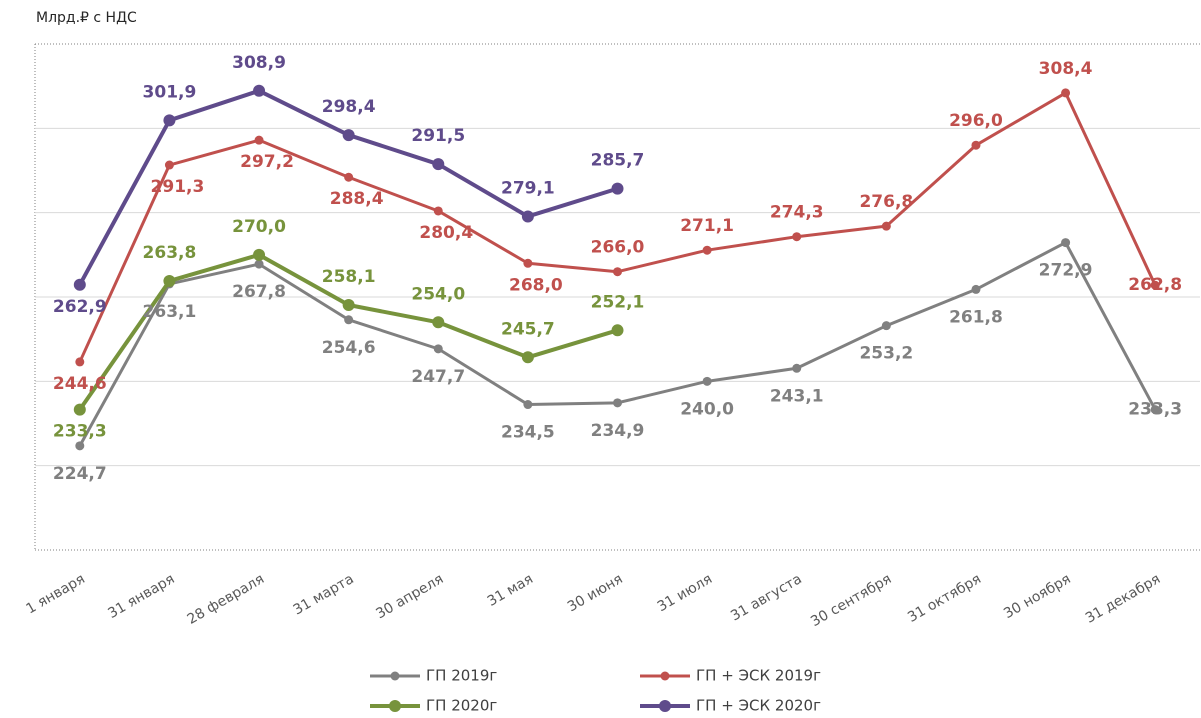 This screenshot has width=1201, height=718. I want to click on data-label: 279,1, so click(528, 188).